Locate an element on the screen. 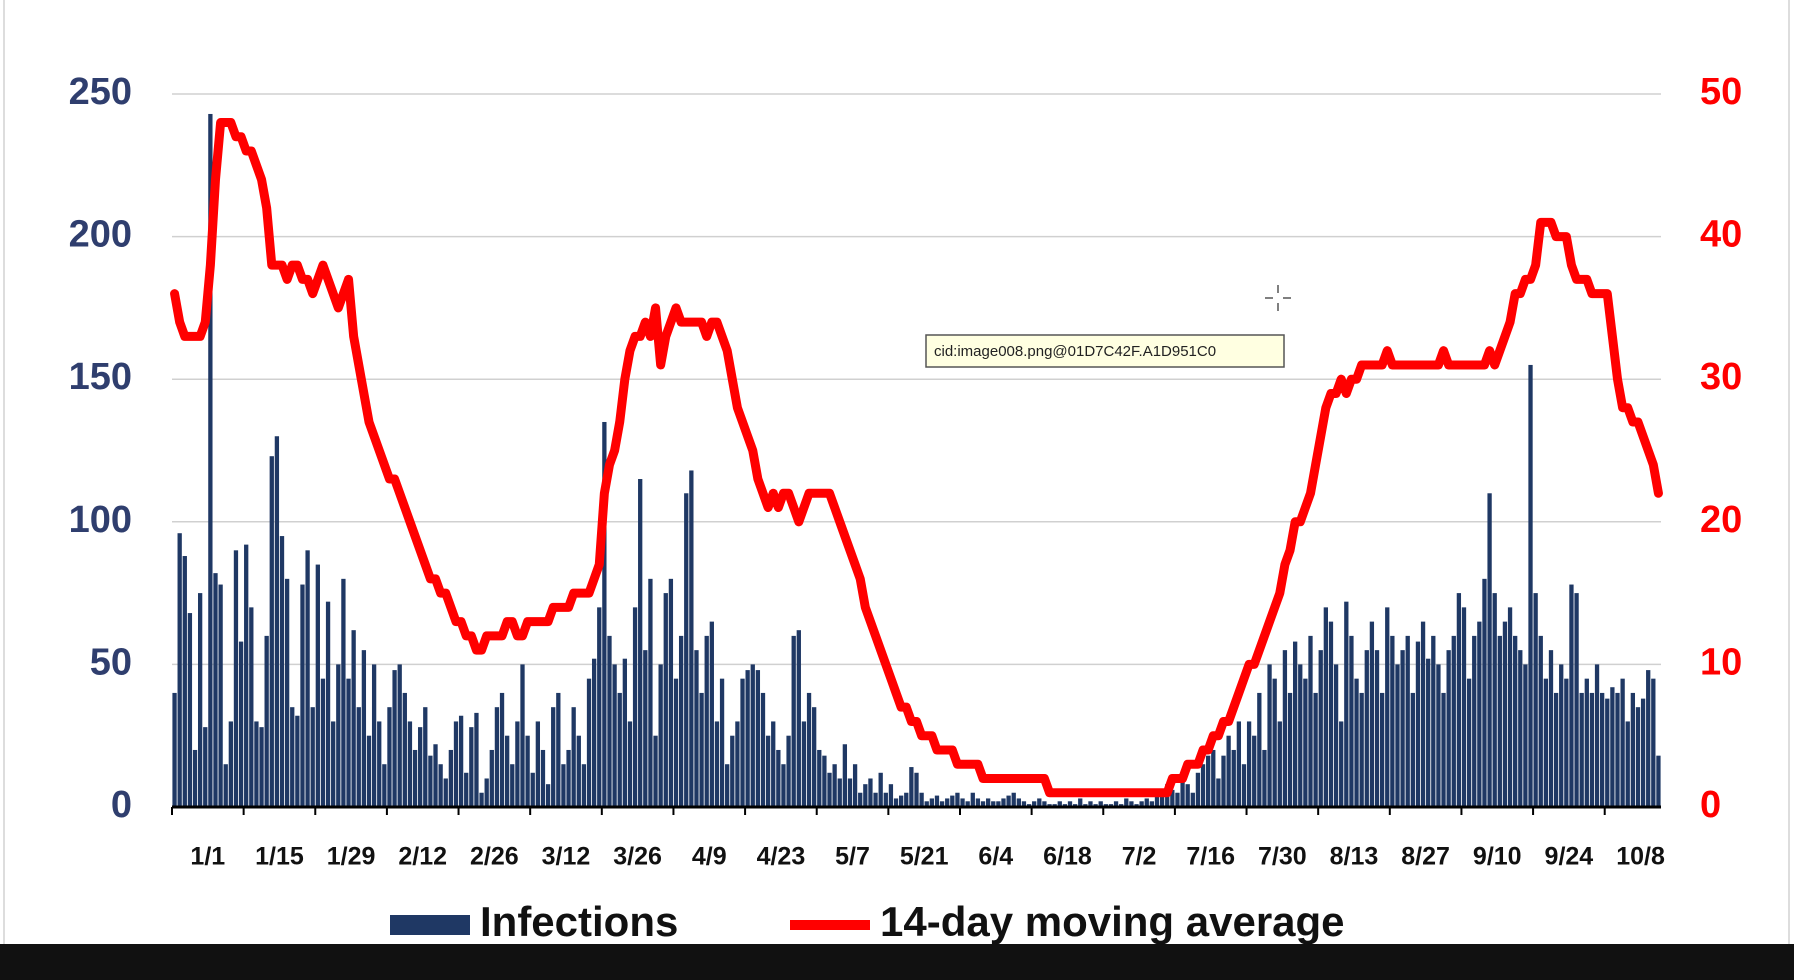 Image resolution: width=1794 pixels, height=980 pixels. x-tick-label: 6/18 is located at coordinates (1067, 857).